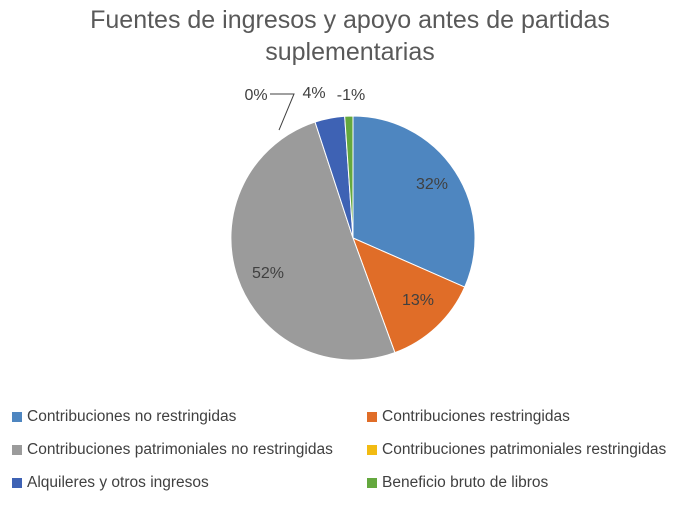  I want to click on data-label-5: 4%, so click(313, 93).